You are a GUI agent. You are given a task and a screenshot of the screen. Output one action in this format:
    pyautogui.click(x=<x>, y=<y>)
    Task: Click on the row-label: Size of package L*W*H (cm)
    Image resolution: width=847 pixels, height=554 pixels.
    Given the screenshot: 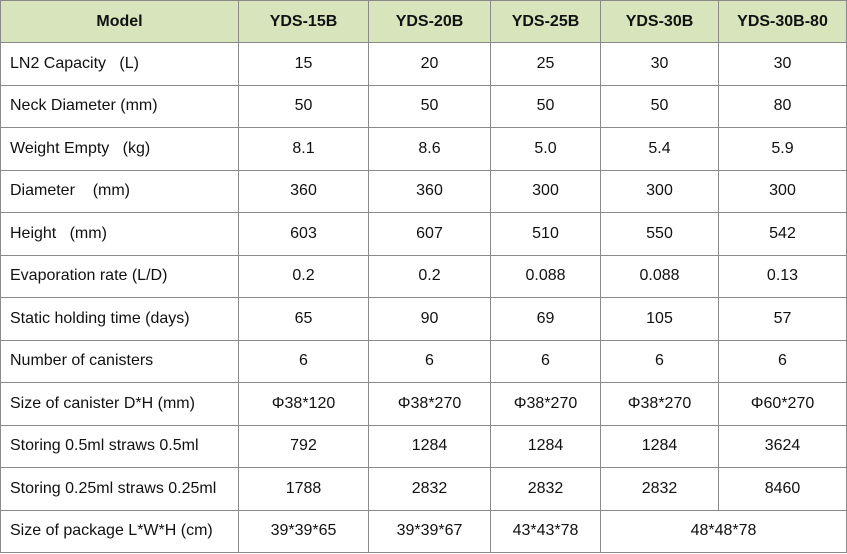 What is the action you would take?
    pyautogui.click(x=119, y=531)
    